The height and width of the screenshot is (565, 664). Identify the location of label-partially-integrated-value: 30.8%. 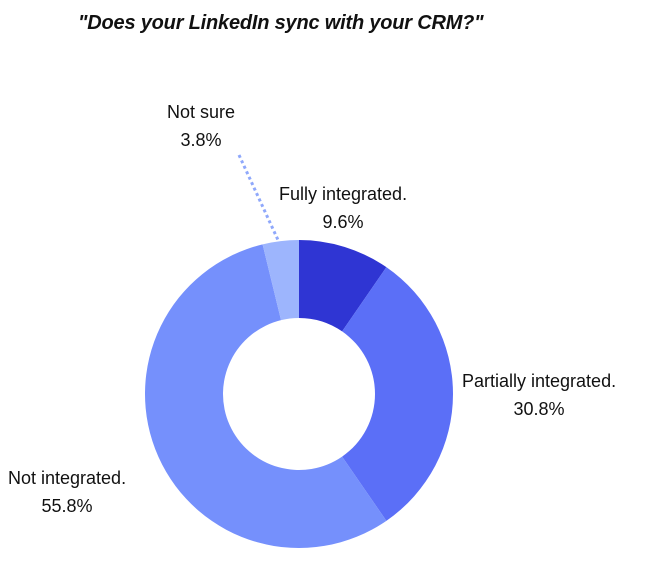
(539, 409).